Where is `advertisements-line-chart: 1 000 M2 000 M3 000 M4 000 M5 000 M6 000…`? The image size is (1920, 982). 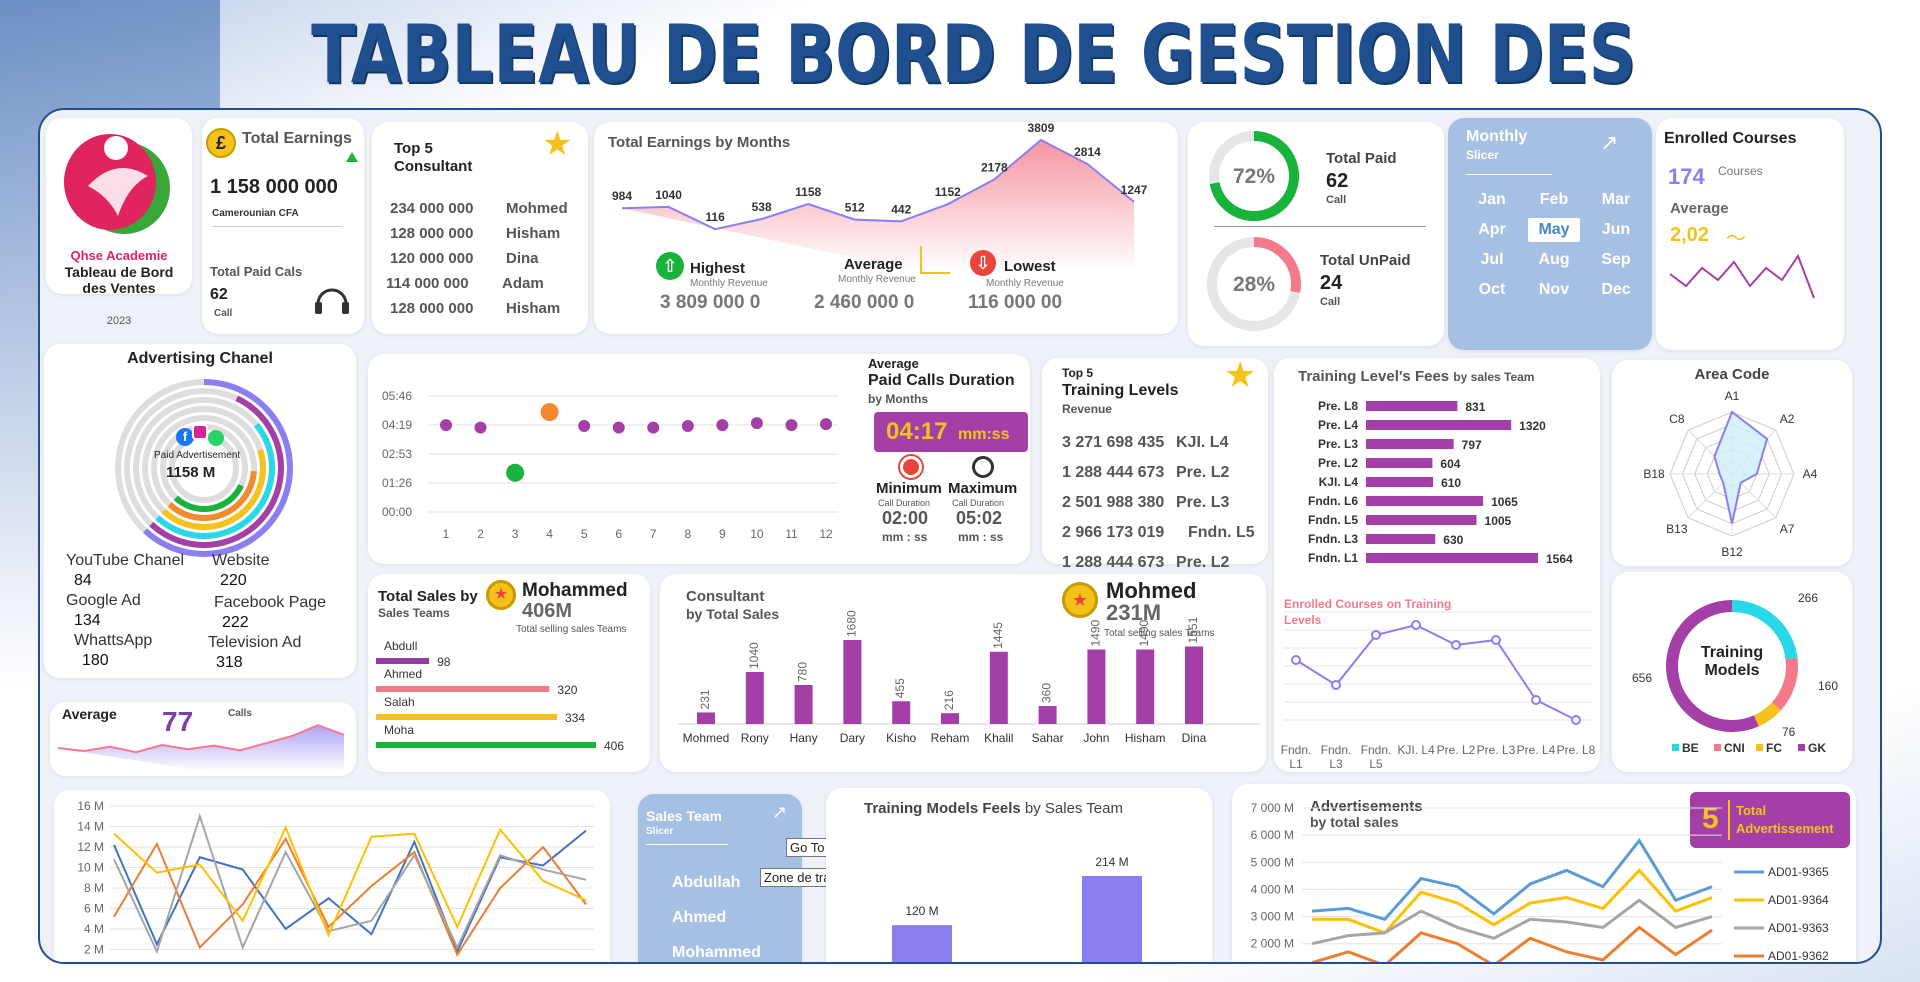
advertisements-line-chart: 1 000 M2 000 M3 000 M4 000 M5 000 M6 000… is located at coordinates (1540, 881).